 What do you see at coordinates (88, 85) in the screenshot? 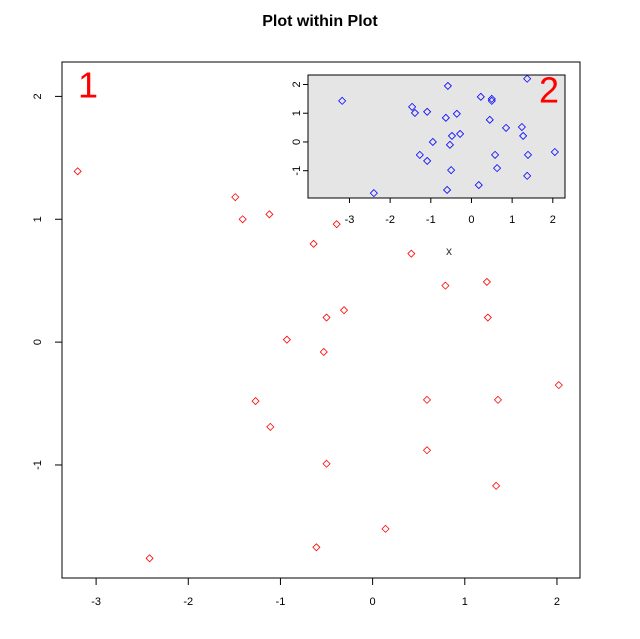
I see `annotation: 1` at bounding box center [88, 85].